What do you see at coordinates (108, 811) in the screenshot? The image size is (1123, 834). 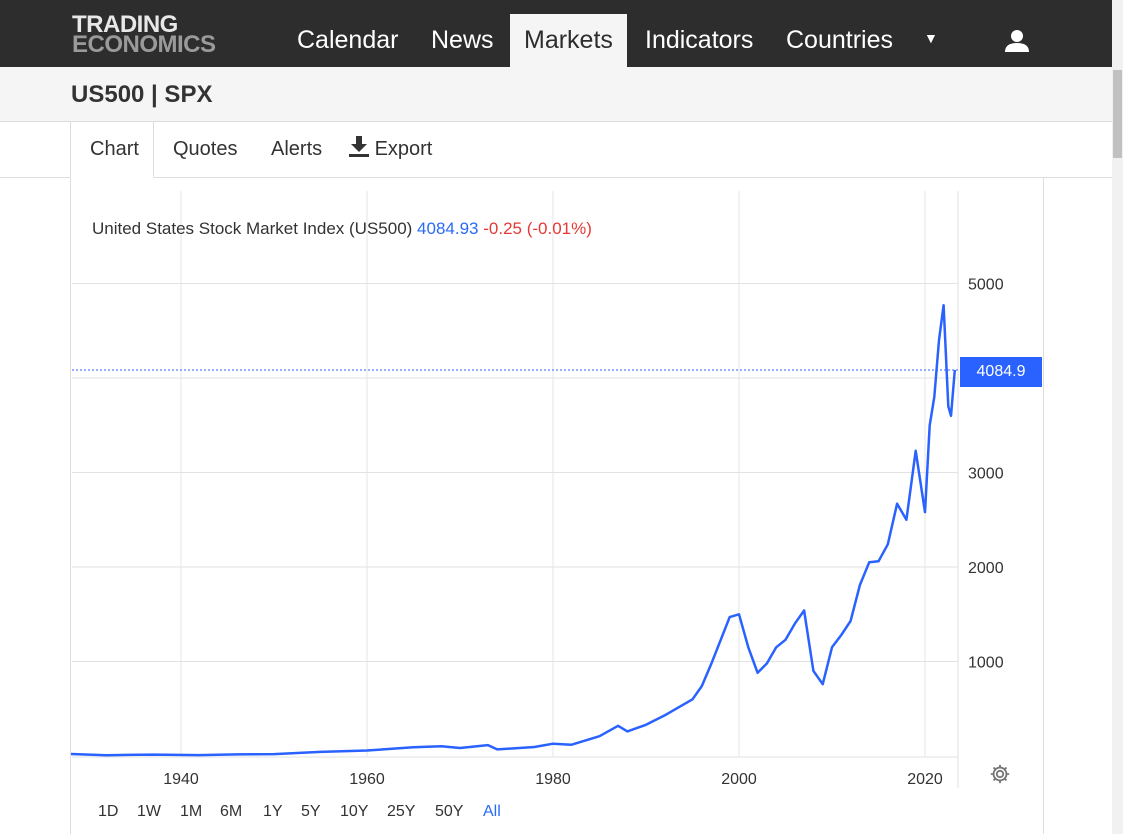 I see `range-1d: 1D` at bounding box center [108, 811].